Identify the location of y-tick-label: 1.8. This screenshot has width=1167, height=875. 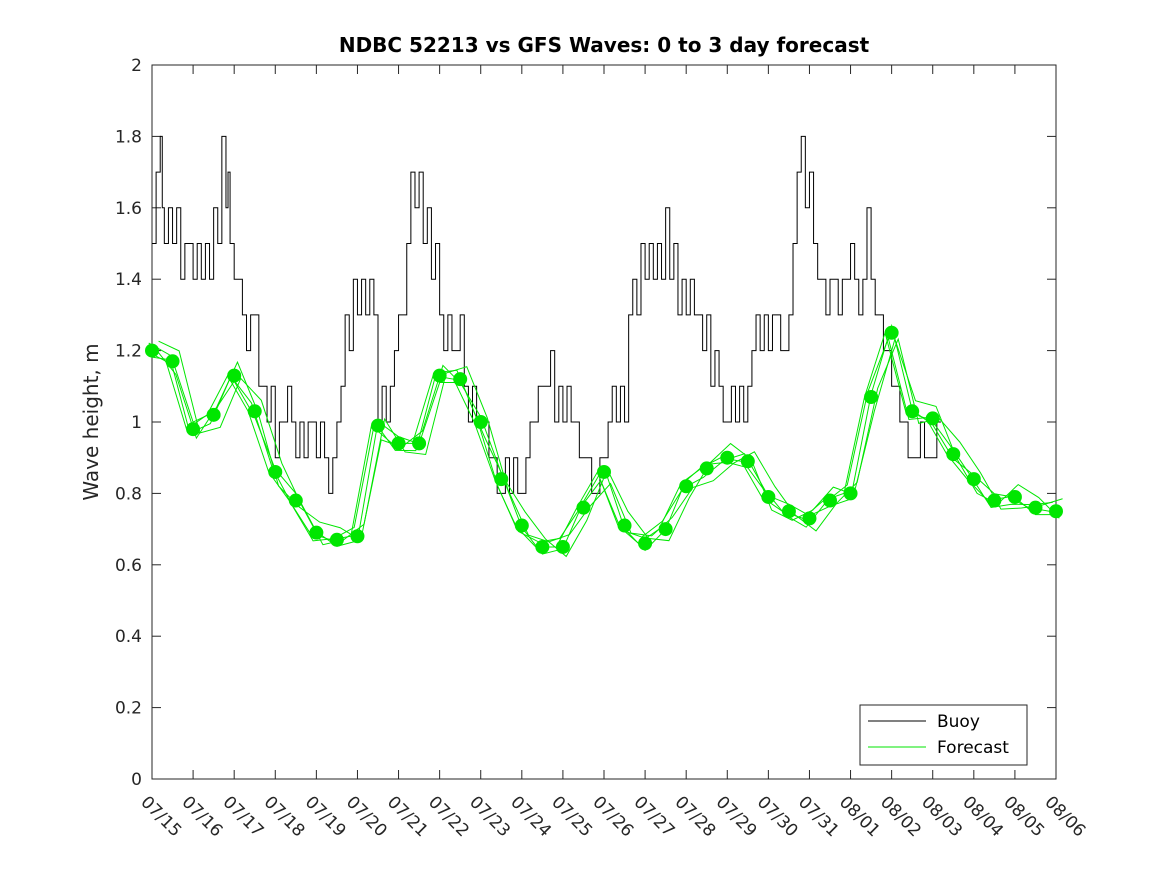
(128, 137).